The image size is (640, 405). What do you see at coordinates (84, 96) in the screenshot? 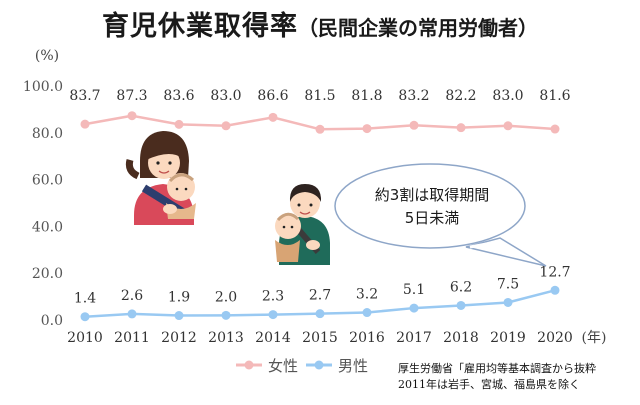
I see `data-label-women: 83.7` at bounding box center [84, 96].